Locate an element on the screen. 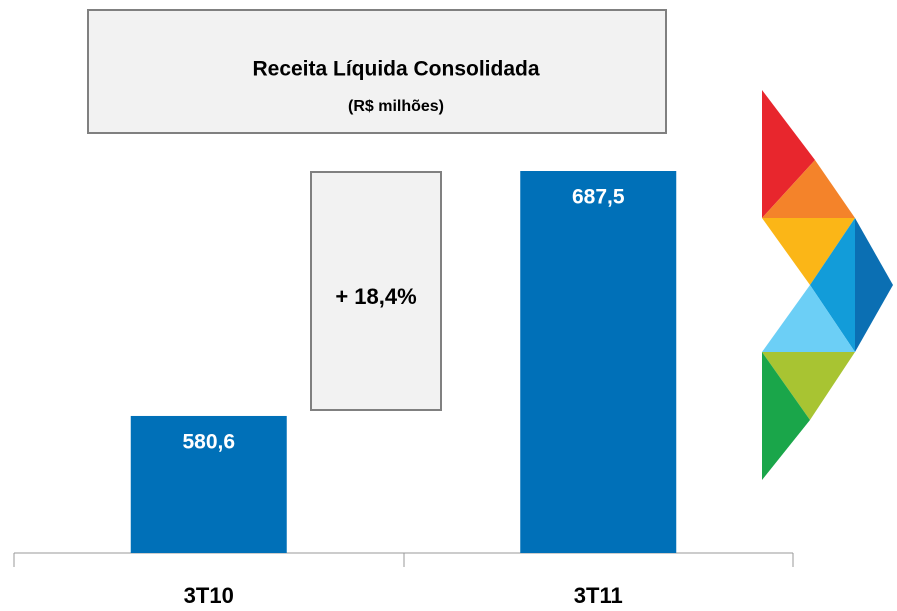  annotation: + 18,4% is located at coordinates (375, 296).